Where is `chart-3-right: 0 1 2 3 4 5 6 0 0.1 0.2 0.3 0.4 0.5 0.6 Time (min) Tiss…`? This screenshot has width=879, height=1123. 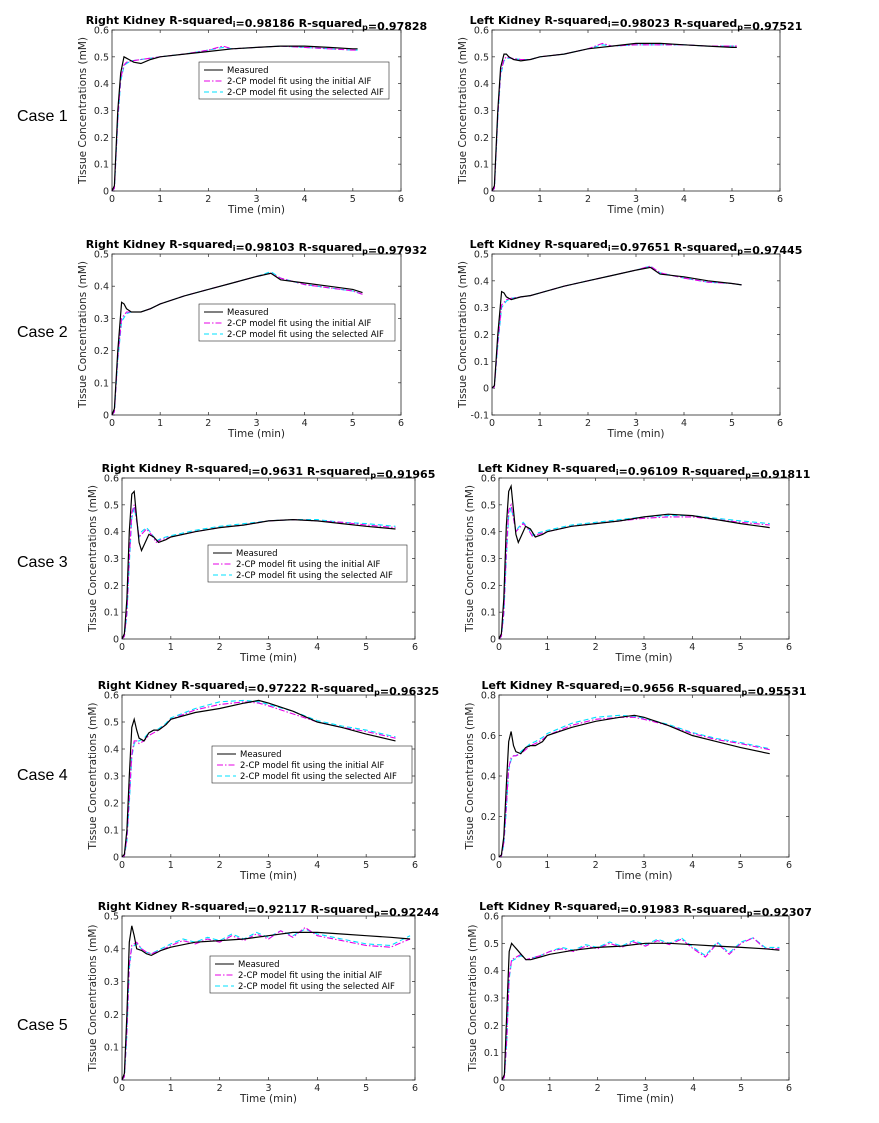
chart-3-right: 0 1 2 3 4 5 6 0 0.1 0.2 0.3 0.4 0.5 0.6 Time (min) Tiss… is located at coordinates (261, 563).